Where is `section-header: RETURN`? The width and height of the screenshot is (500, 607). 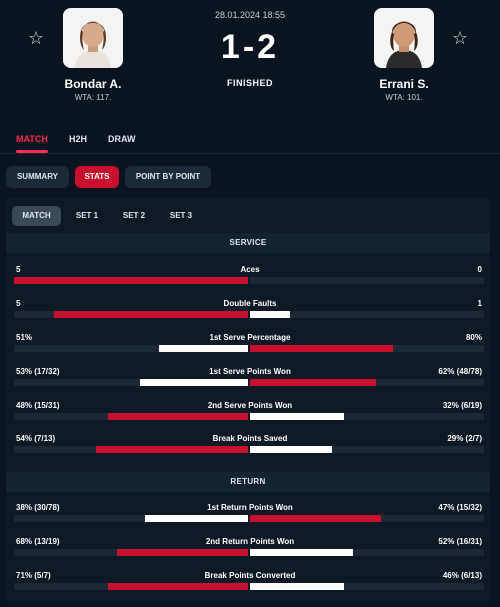 section-header: RETURN is located at coordinates (248, 482).